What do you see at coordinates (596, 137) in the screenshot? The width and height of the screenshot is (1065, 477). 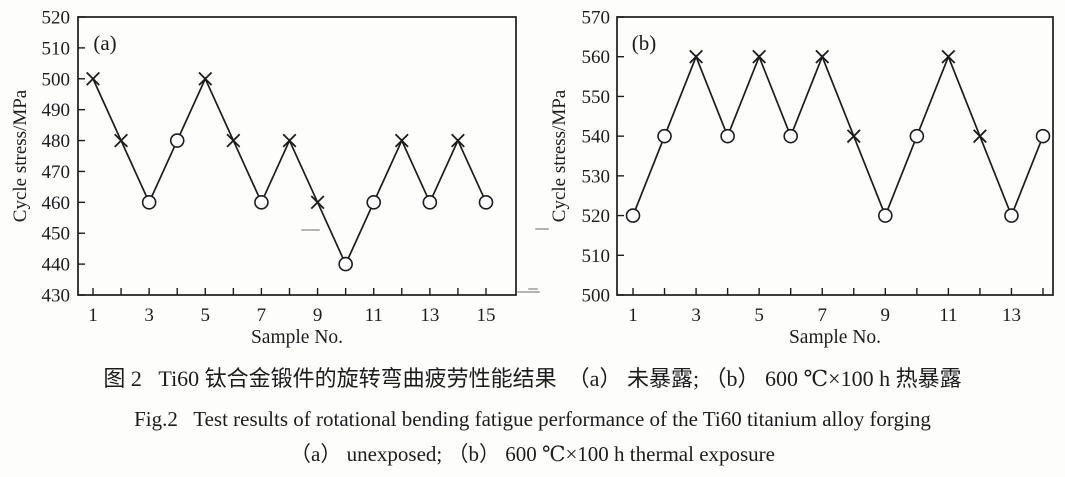 I see `y-tick-label: 540` at bounding box center [596, 137].